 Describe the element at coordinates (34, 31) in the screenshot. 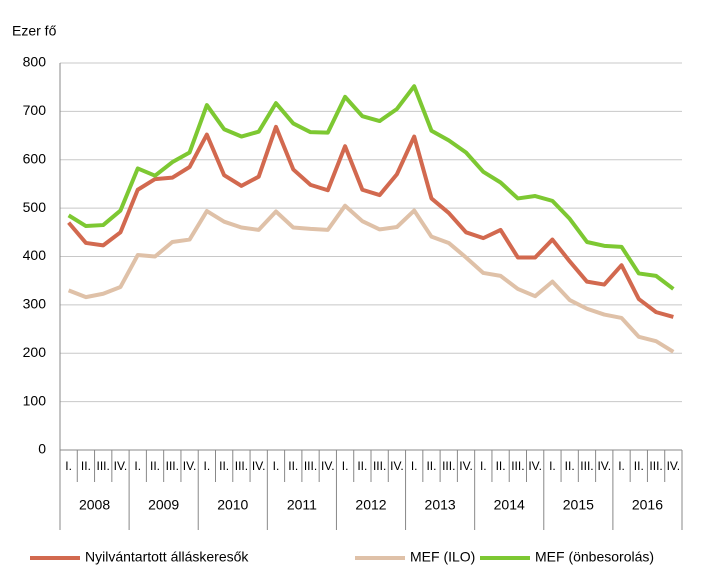

I see `y-axis-label: Ezer fő` at that location.